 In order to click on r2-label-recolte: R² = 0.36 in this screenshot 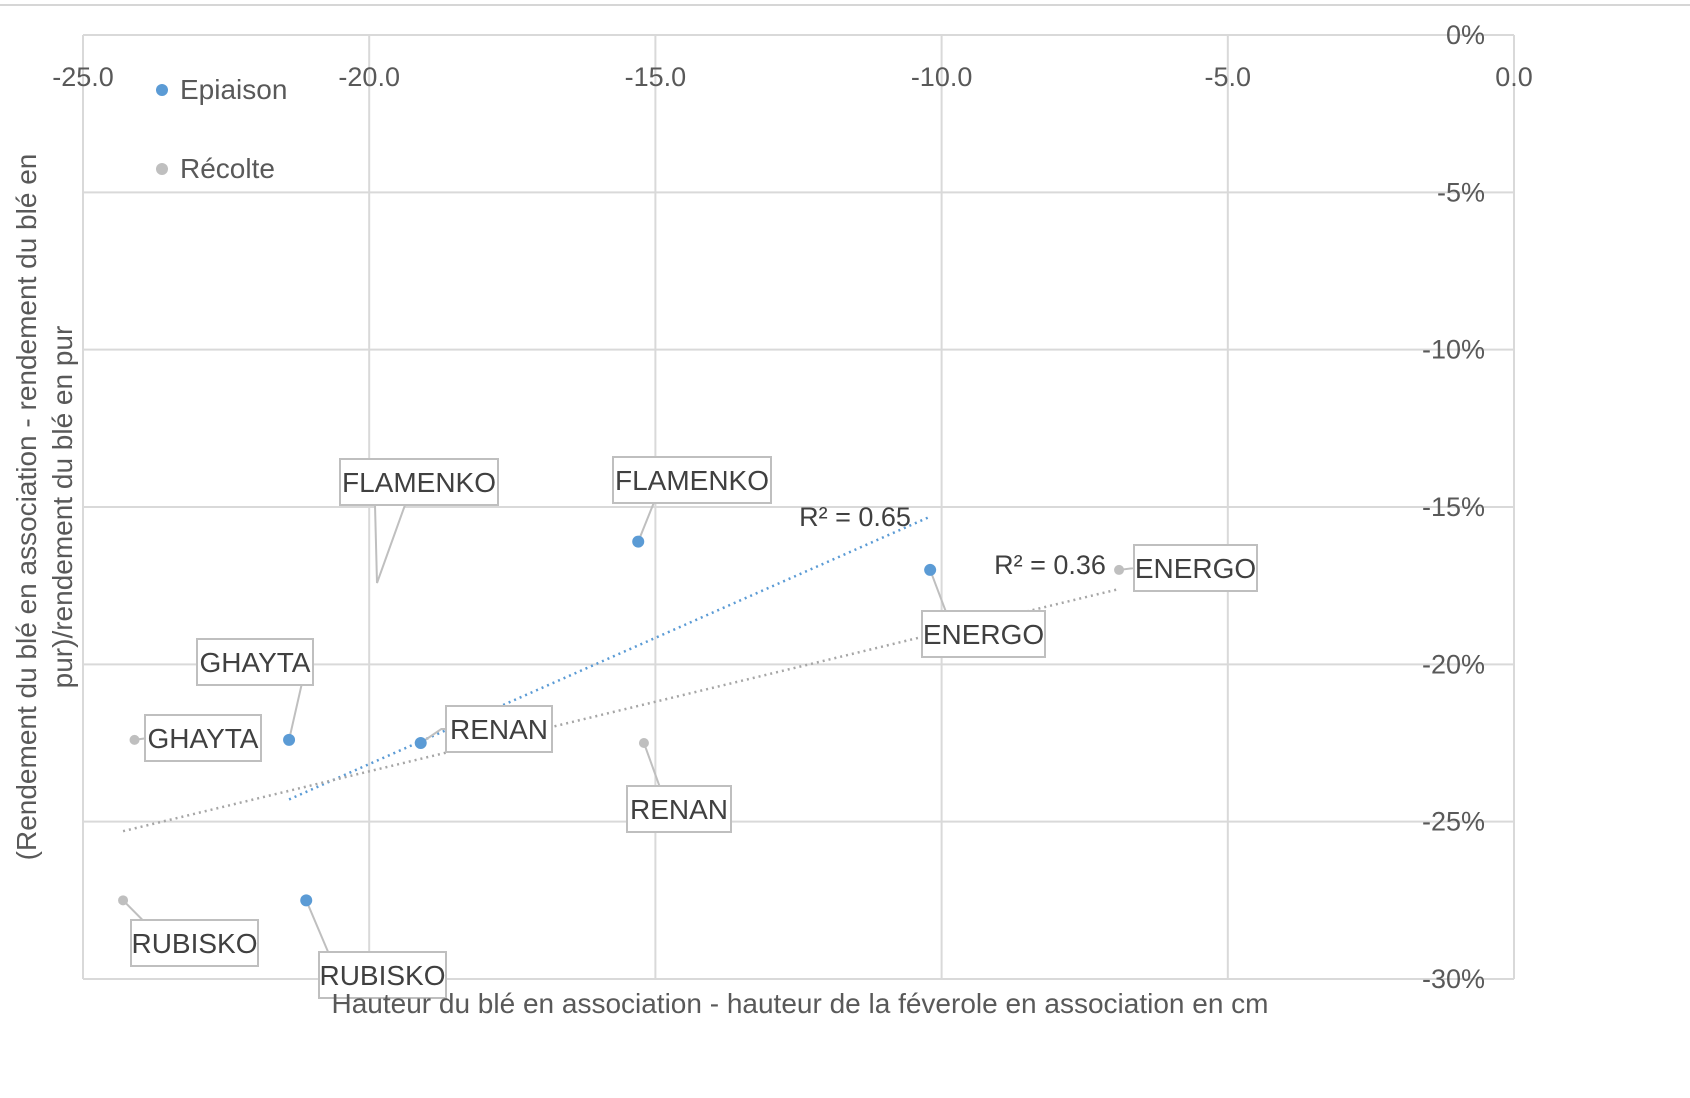, I will do `click(1050, 565)`.